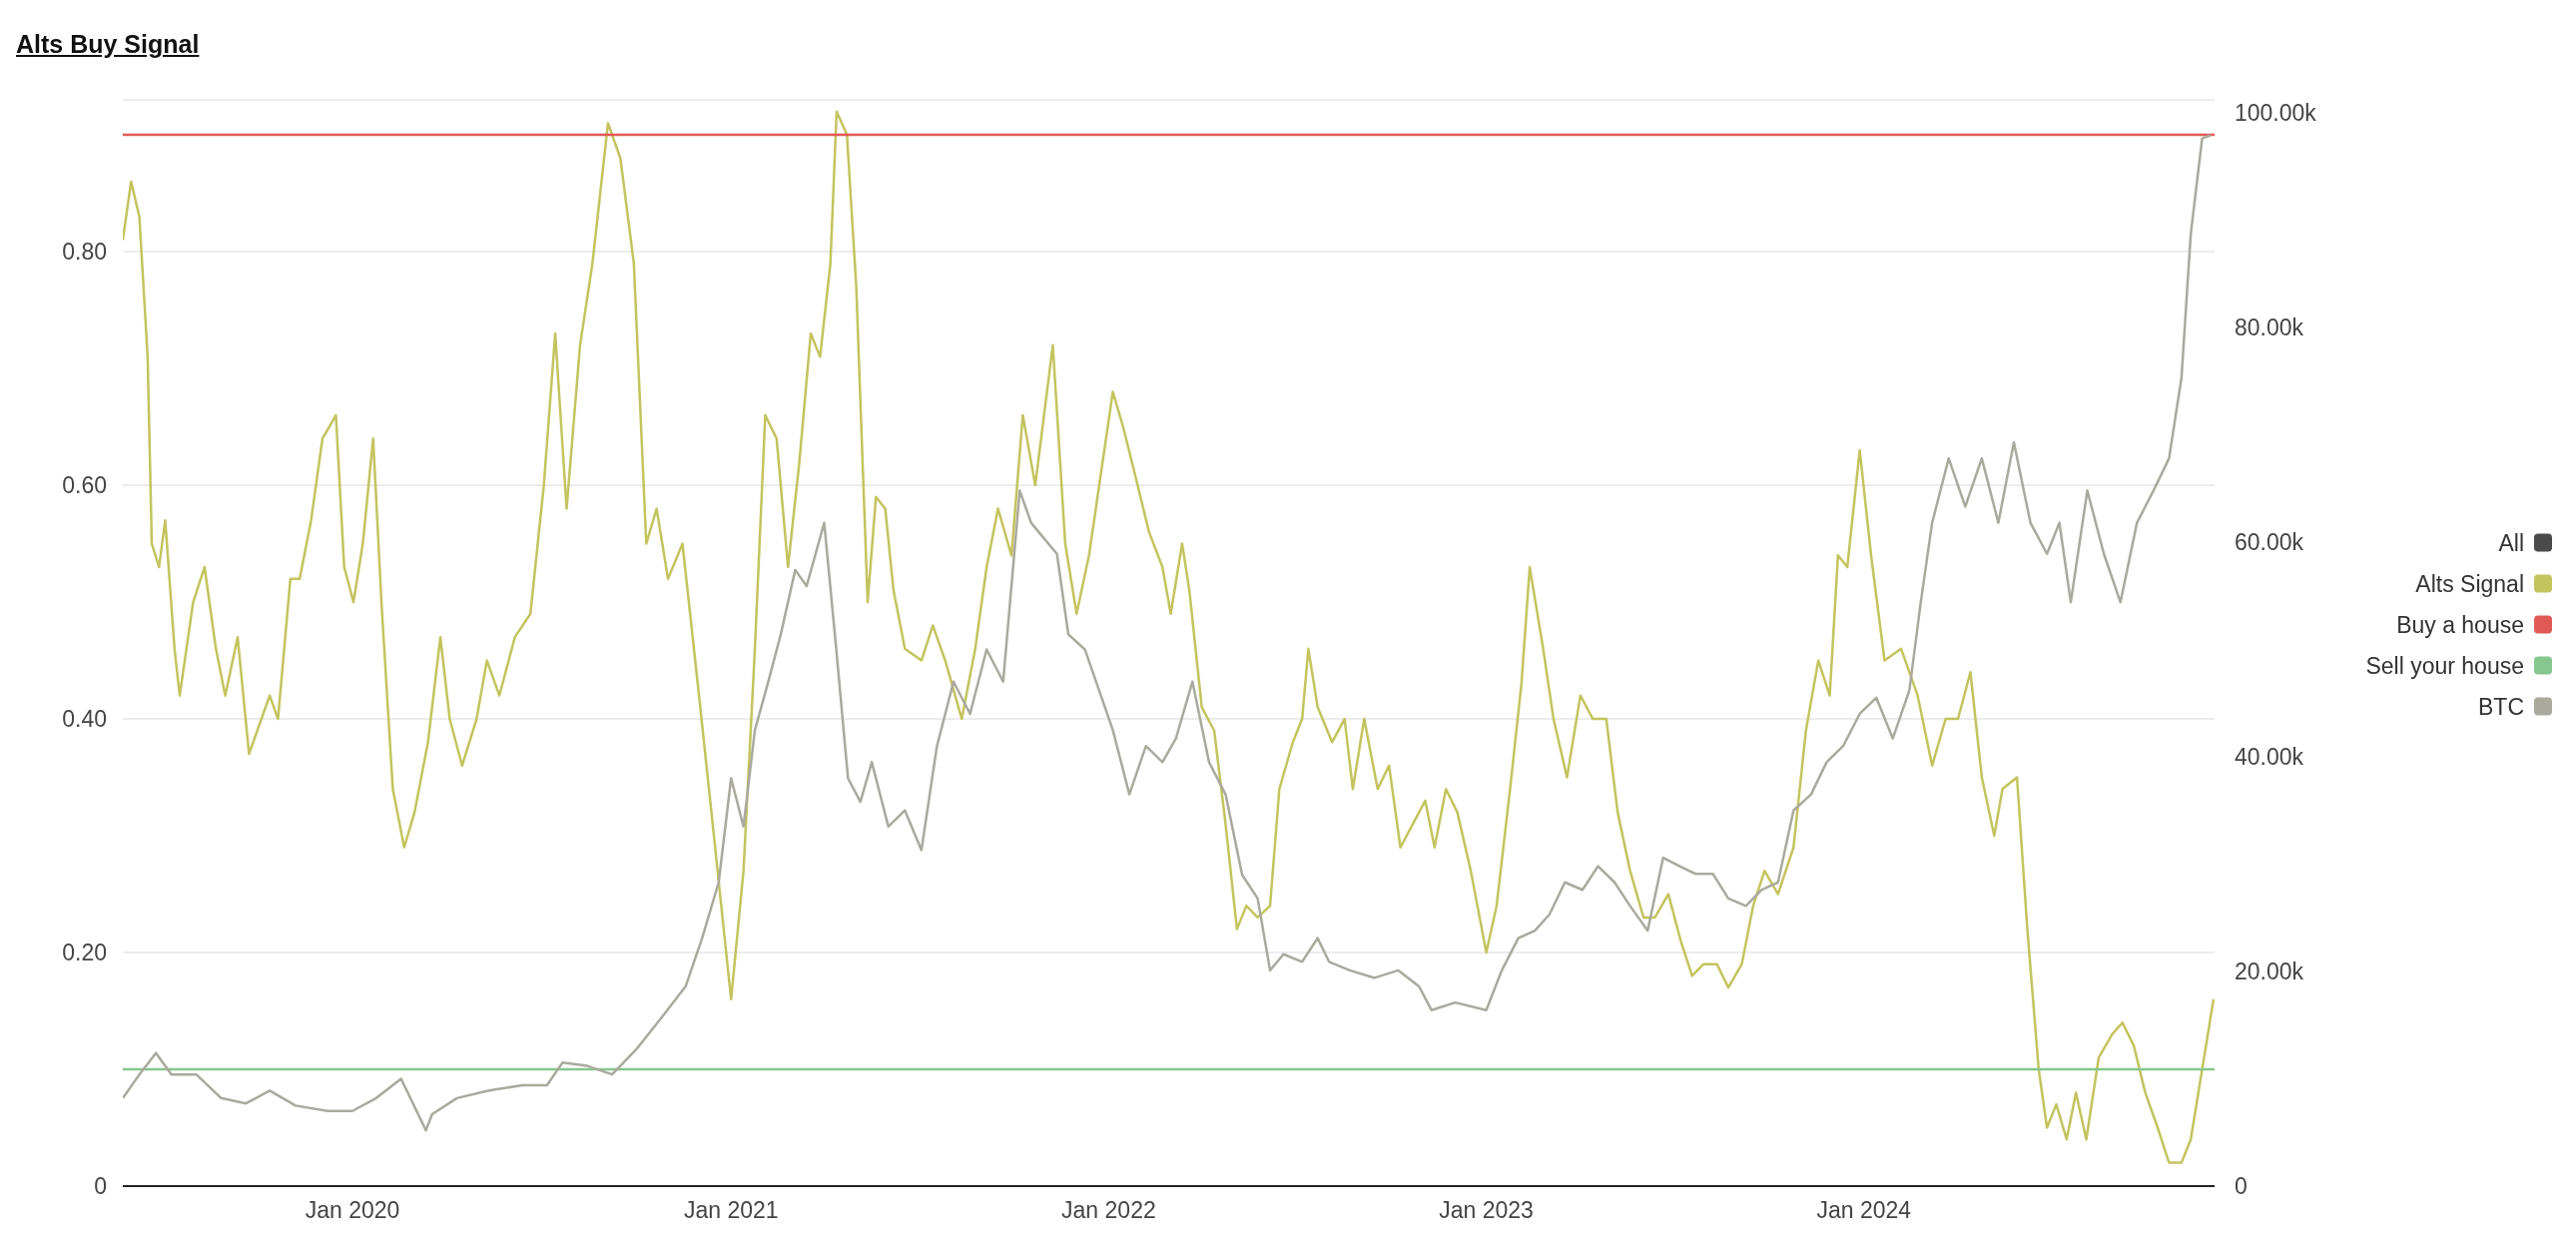  What do you see at coordinates (352, 1210) in the screenshot?
I see `x-tick-label: Jan 2020` at bounding box center [352, 1210].